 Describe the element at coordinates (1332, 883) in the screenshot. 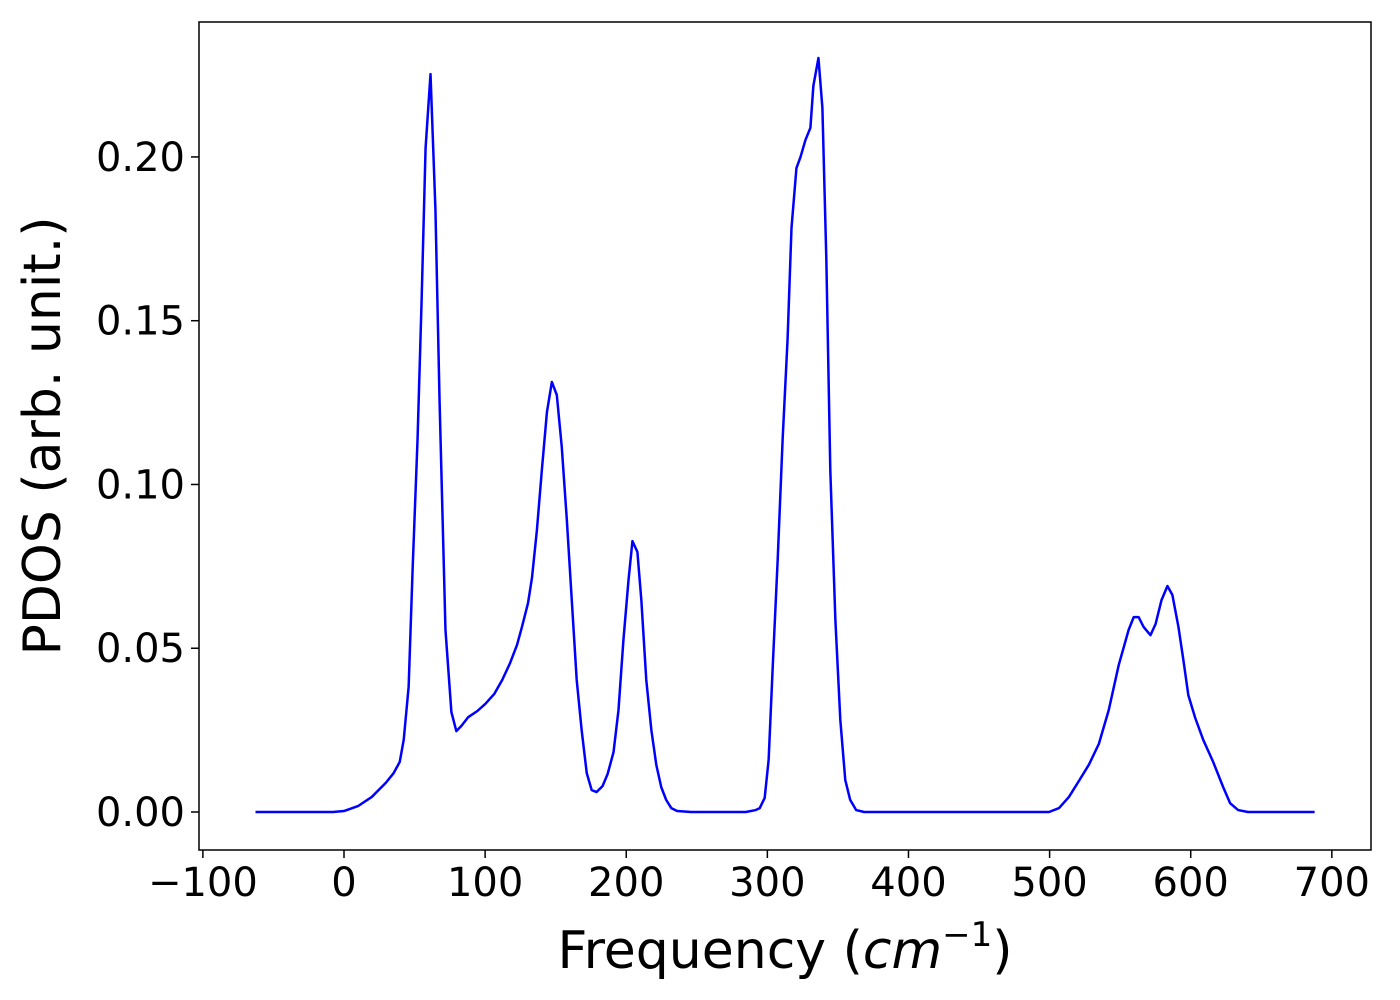

I see `x-tick-label: 700` at that location.